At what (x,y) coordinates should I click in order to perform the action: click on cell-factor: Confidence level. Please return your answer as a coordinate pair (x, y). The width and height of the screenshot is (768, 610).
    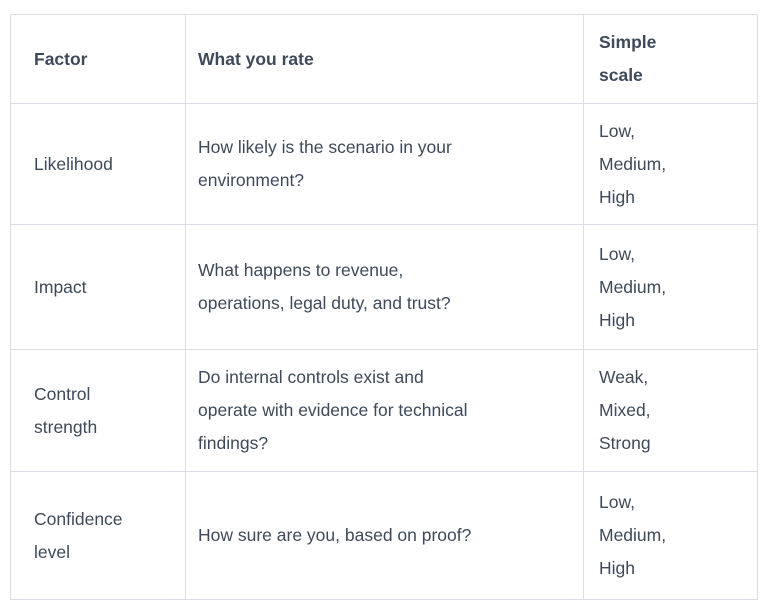
    Looking at the image, I should click on (98, 535).